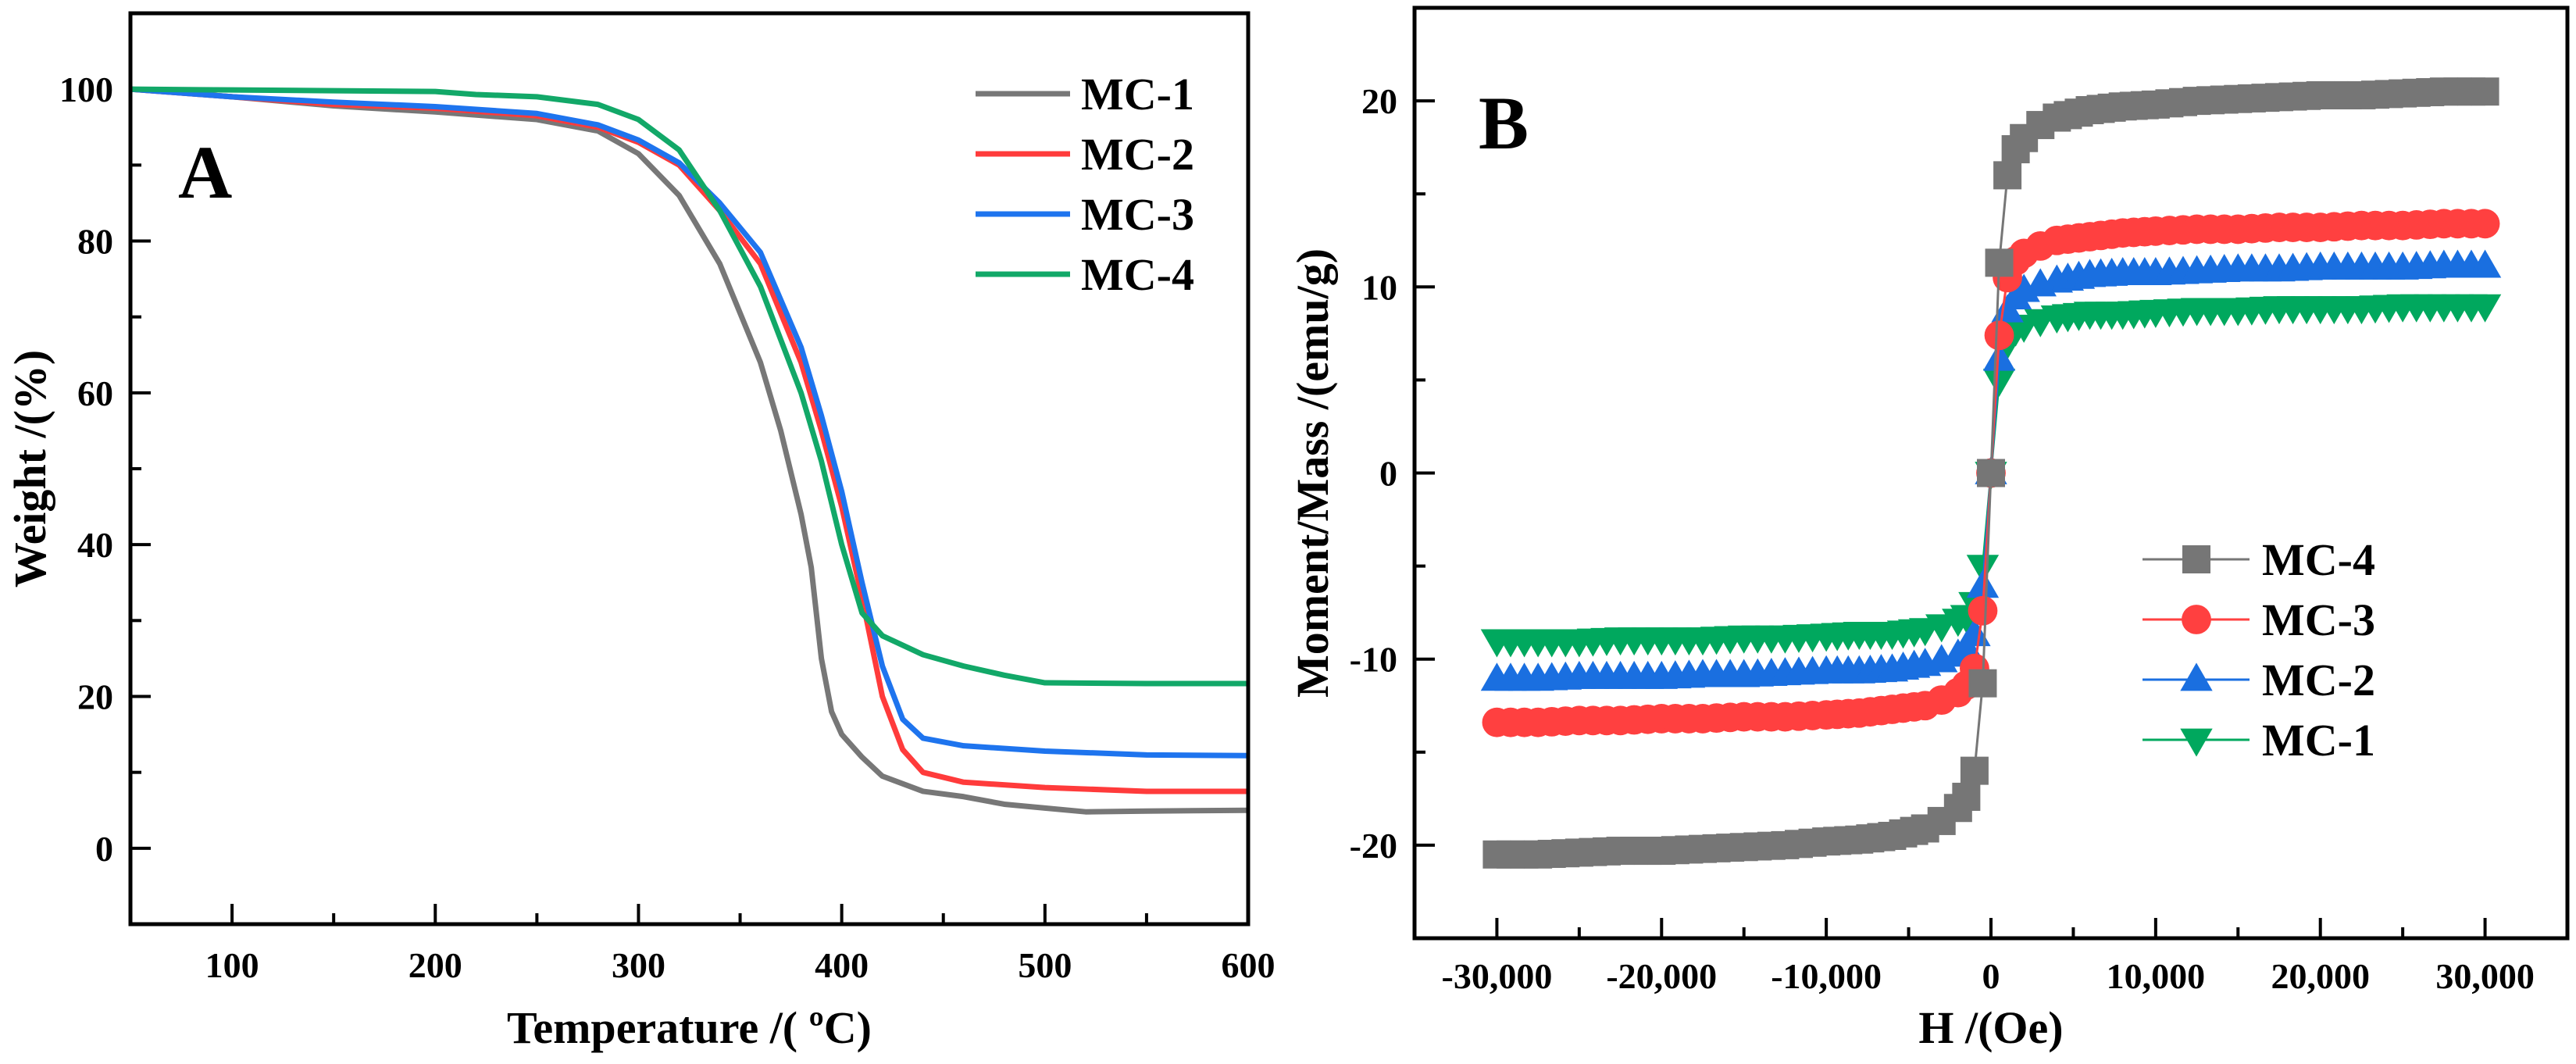  What do you see at coordinates (1504, 123) in the screenshot?
I see `panel-label: B` at bounding box center [1504, 123].